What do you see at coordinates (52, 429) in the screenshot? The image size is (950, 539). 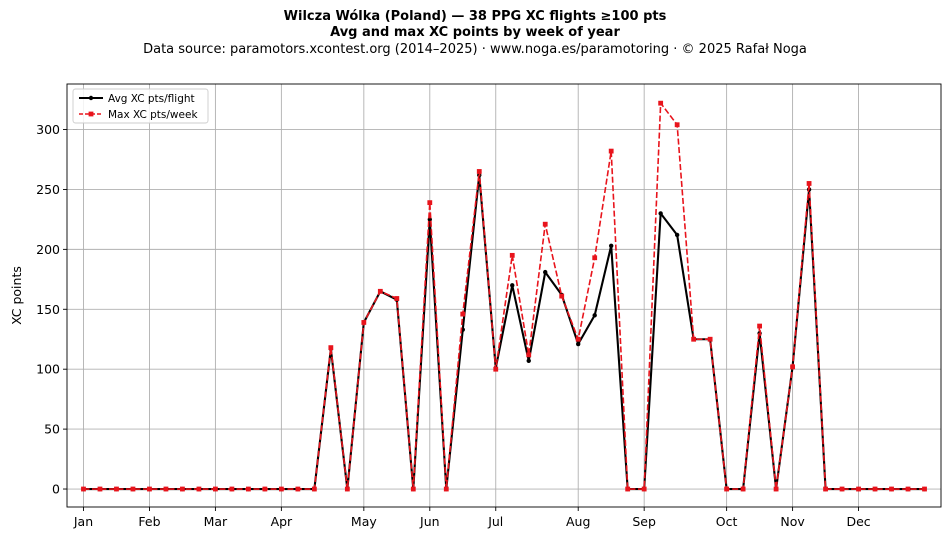 I see `y-tick-label: 50` at bounding box center [52, 429].